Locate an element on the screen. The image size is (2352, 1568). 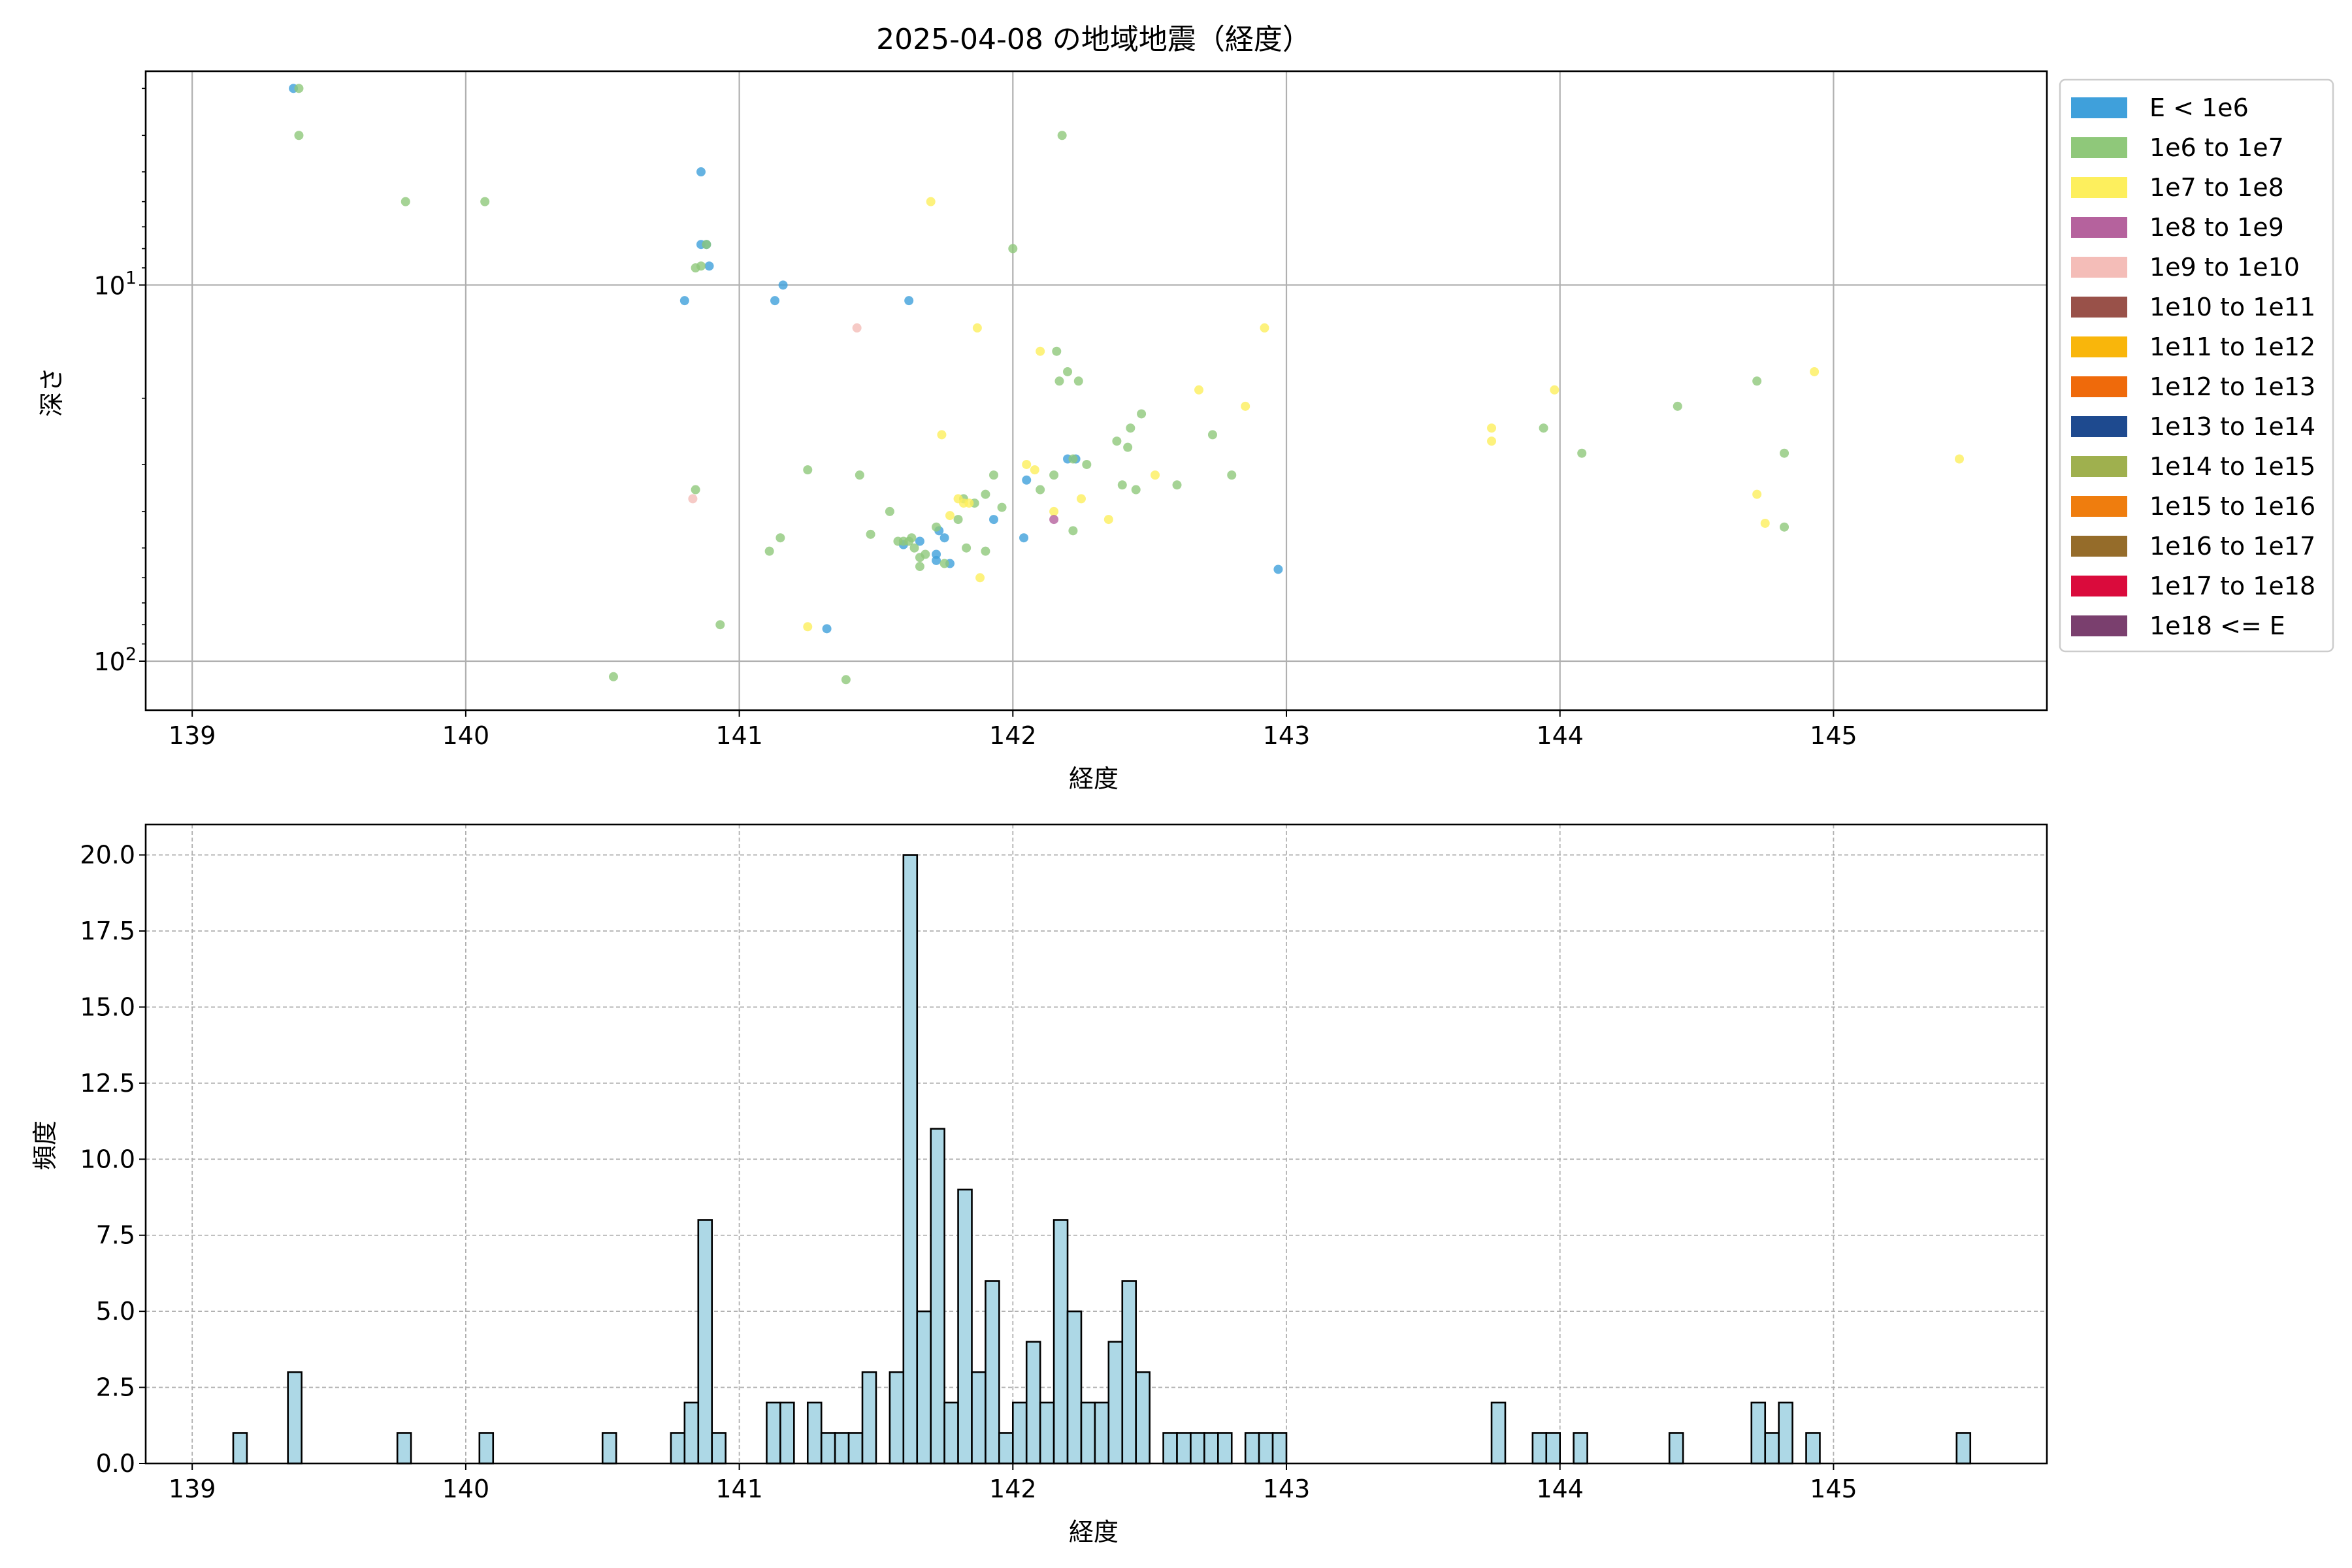
legend-label: 1e13 to 1e14 is located at coordinates (2232, 426).